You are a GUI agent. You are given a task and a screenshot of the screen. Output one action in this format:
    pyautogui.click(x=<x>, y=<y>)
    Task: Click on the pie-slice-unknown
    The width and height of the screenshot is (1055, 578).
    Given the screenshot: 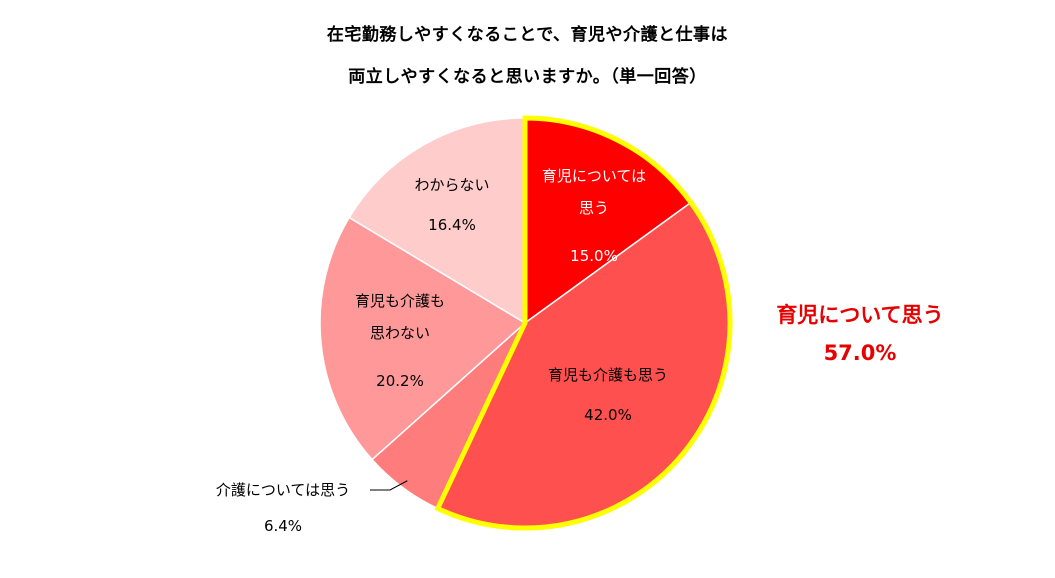 What is the action you would take?
    pyautogui.click(x=437, y=221)
    